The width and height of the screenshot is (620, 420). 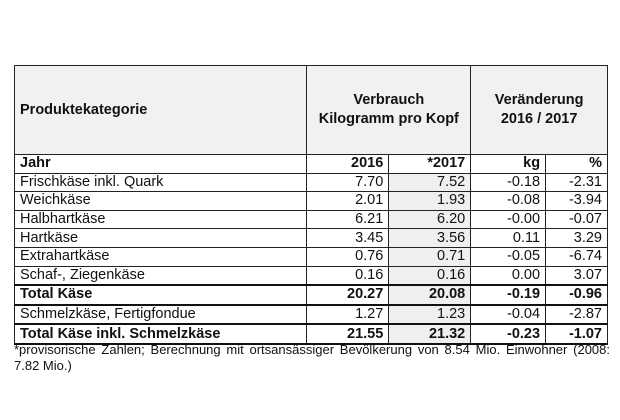 I want to click on row-name: Halbhartkäse, so click(x=160, y=219).